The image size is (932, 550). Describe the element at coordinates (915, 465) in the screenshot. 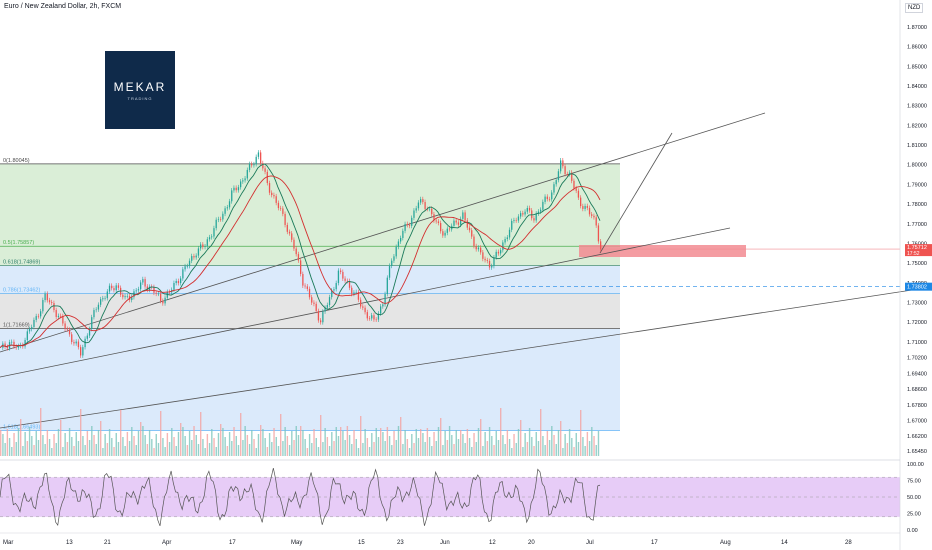

I see `rsi-tick-label: 100.00` at that location.